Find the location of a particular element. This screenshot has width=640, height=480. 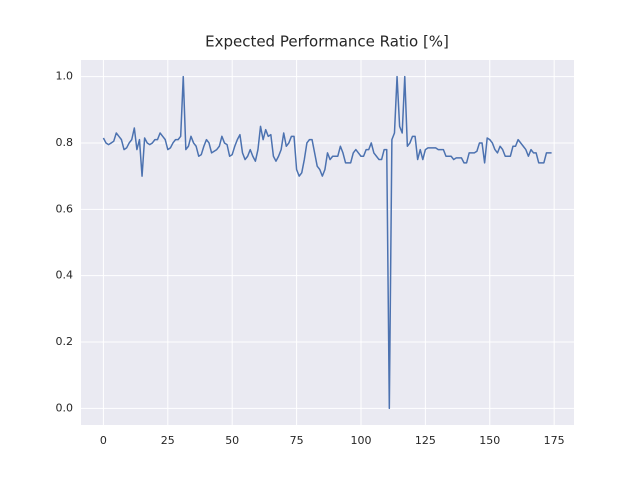

x-tick-label: 150 is located at coordinates (489, 440).